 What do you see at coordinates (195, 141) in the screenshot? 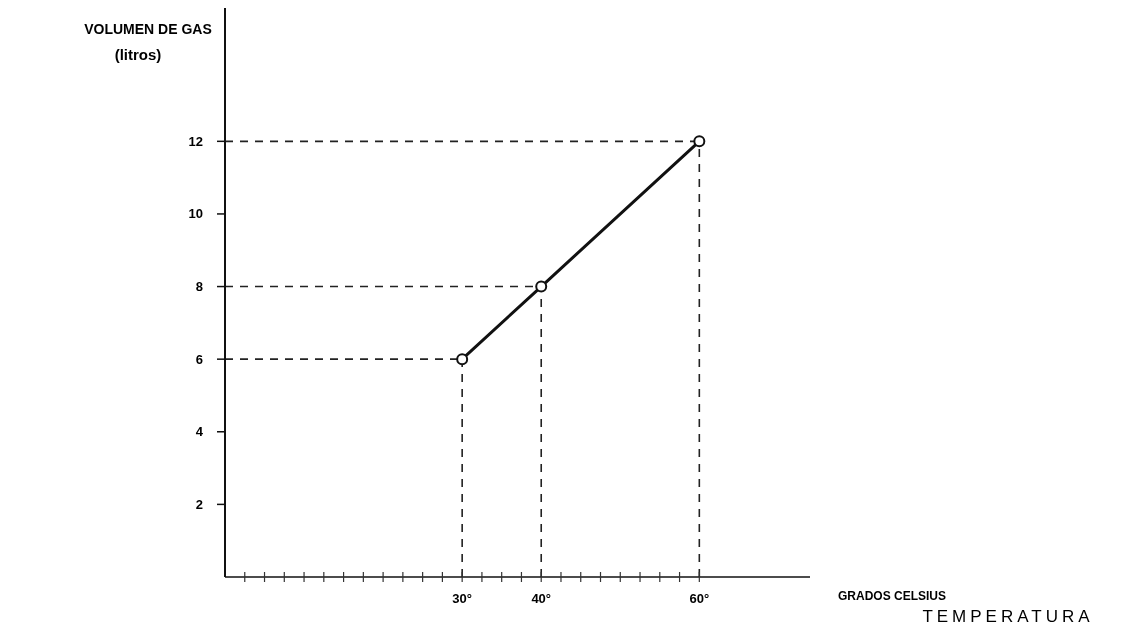
I see `y-tick-label: 12` at bounding box center [195, 141].